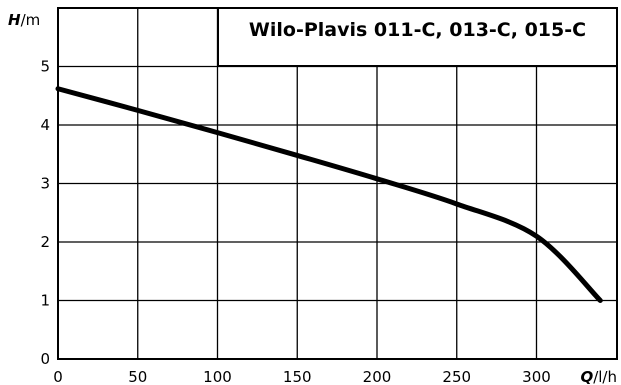 The width and height of the screenshot is (621, 385). Describe the element at coordinates (31, 20) in the screenshot. I see `y-axis-unit: /m` at that location.